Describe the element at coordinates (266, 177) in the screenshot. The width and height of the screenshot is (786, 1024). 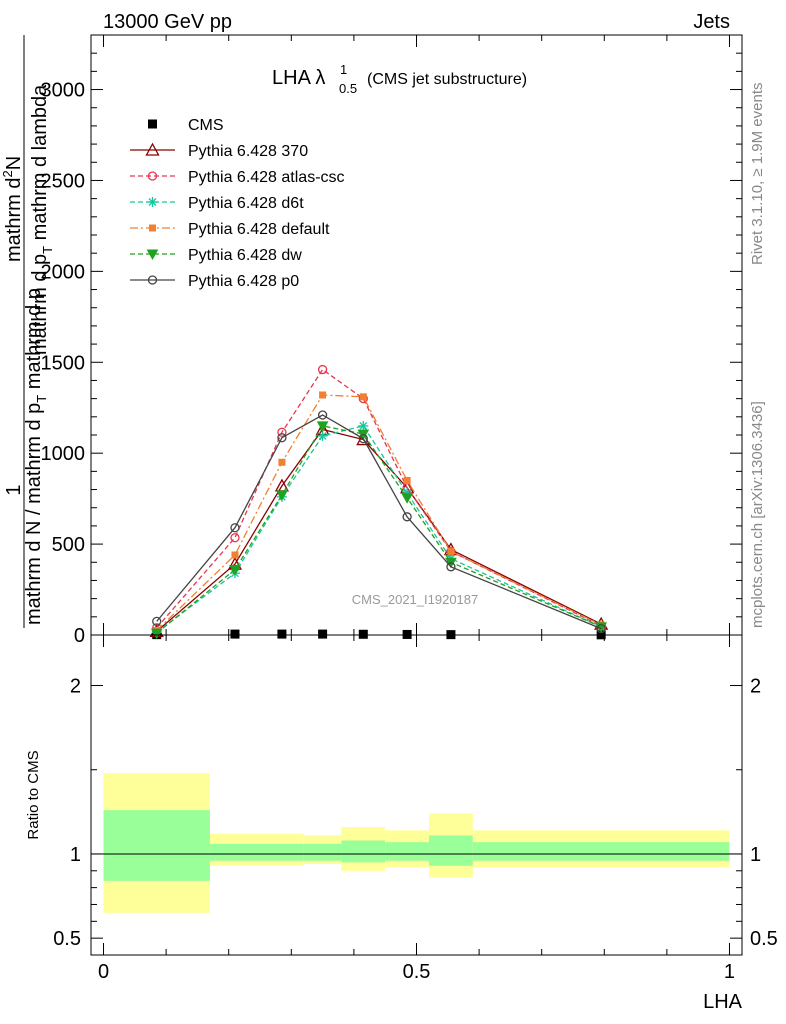
I see `legend-label: Pythia 6.428 atlas-csc` at that location.